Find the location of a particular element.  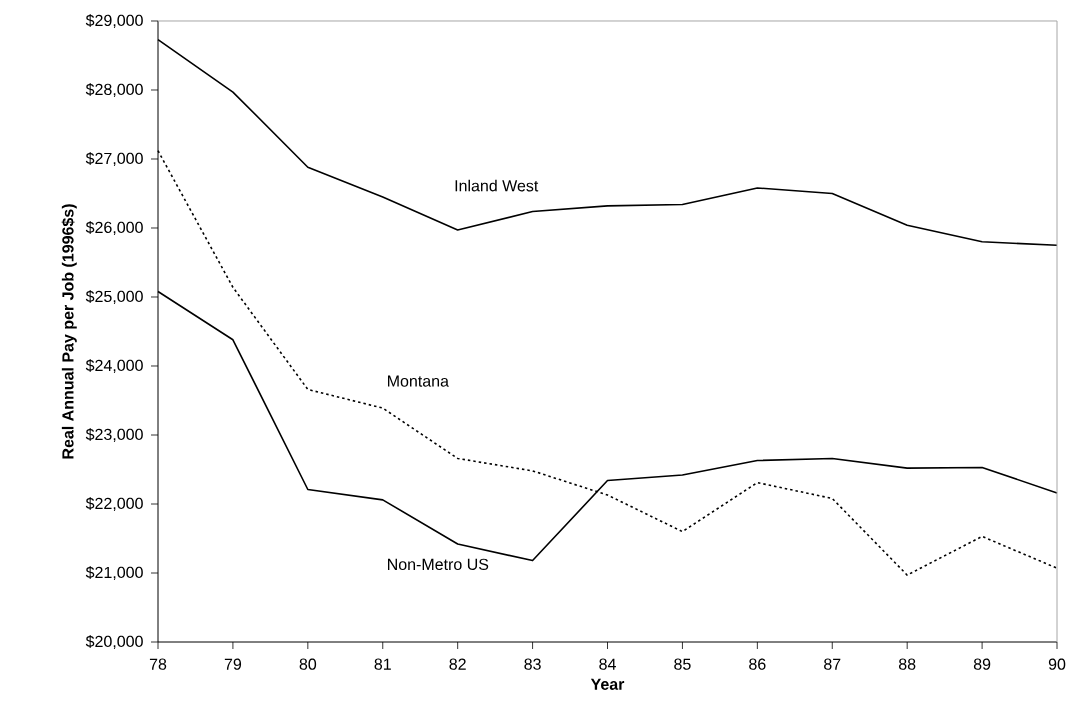

series-label: Inland West is located at coordinates (497, 185).